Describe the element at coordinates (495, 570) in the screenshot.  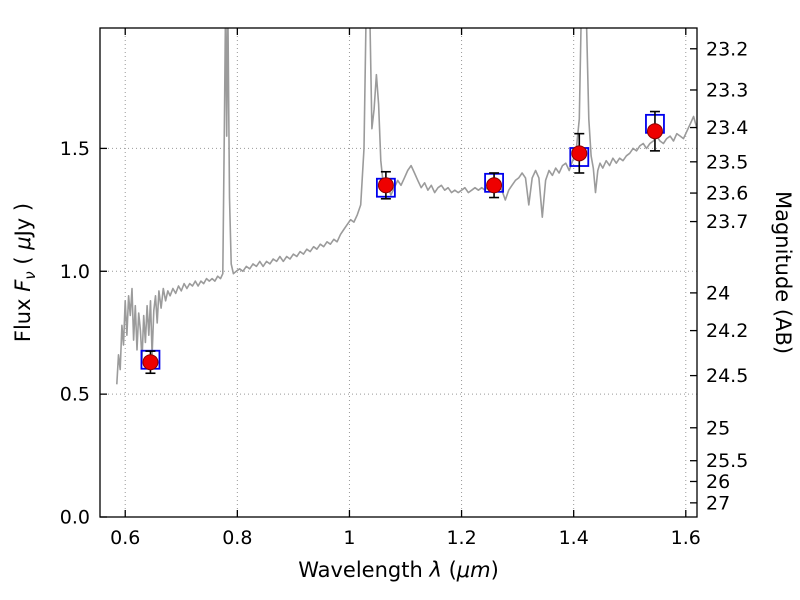
I see `axis-label-part: )` at that location.